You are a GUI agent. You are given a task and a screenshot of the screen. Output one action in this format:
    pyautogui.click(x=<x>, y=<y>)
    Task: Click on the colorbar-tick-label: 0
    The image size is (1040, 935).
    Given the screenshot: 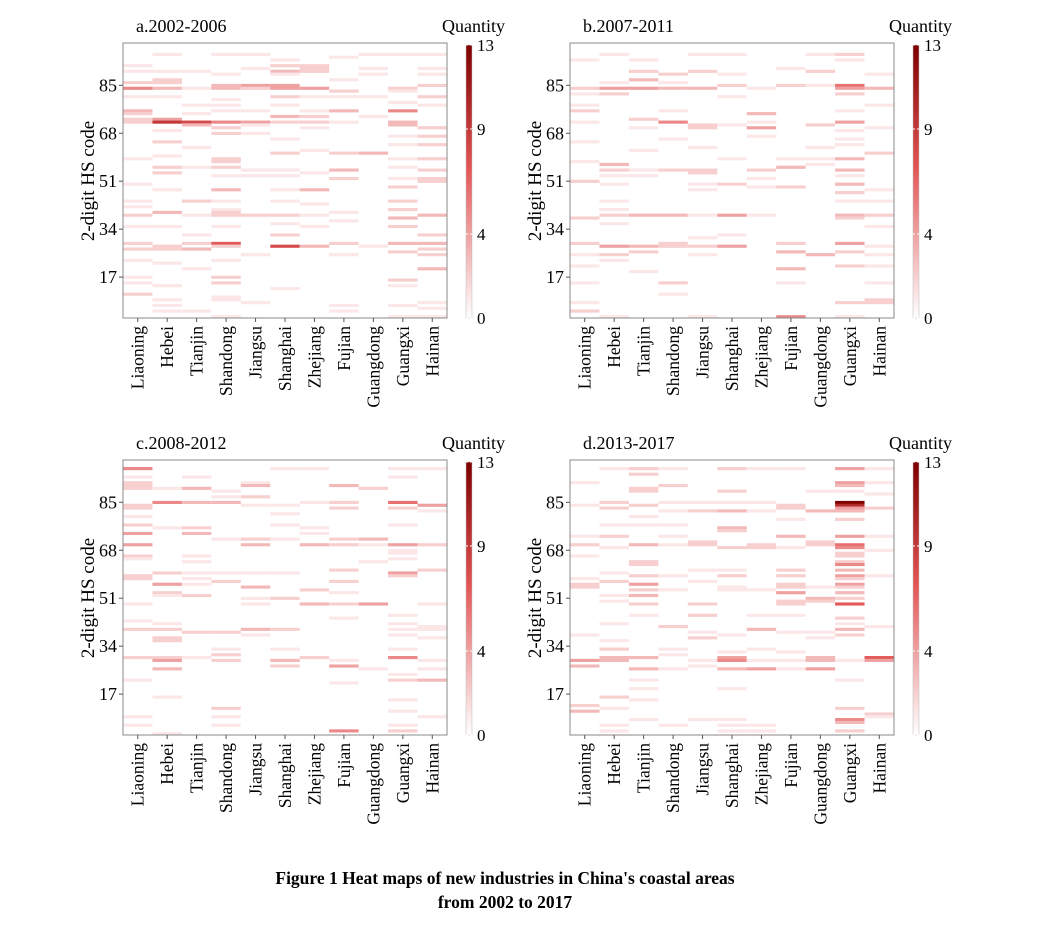 What is the action you would take?
    pyautogui.click(x=928, y=318)
    